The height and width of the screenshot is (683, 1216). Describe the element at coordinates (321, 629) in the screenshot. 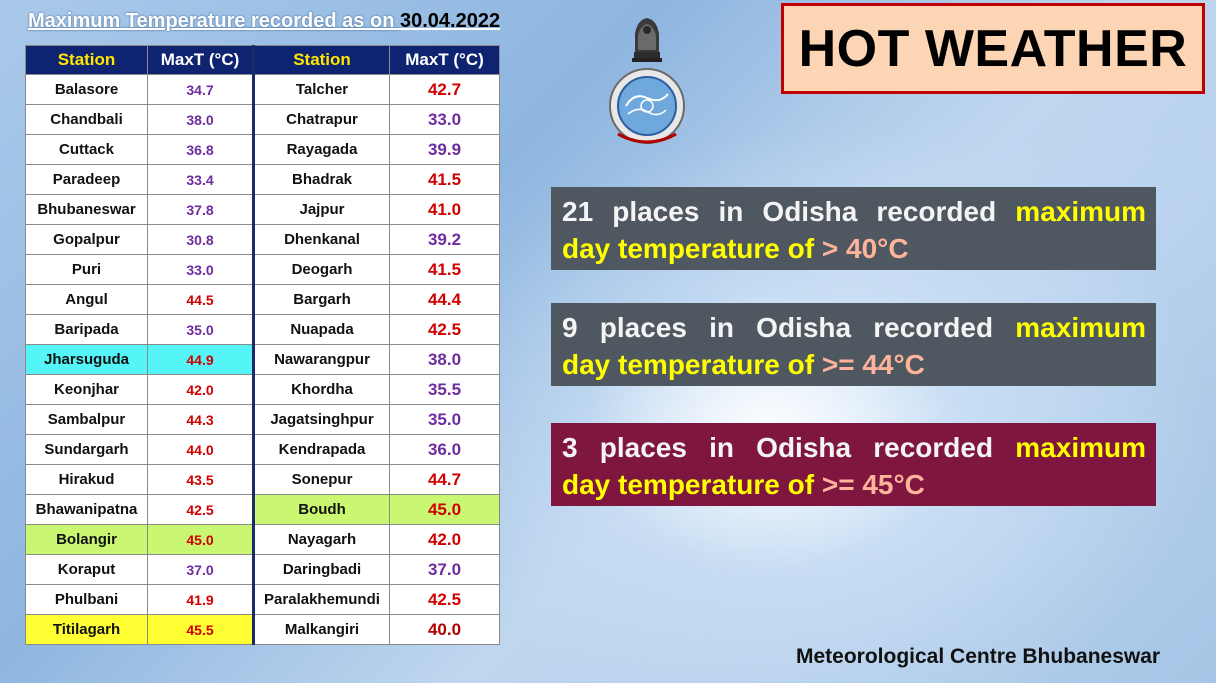

I see `station-name-right: Malkangiri` at that location.